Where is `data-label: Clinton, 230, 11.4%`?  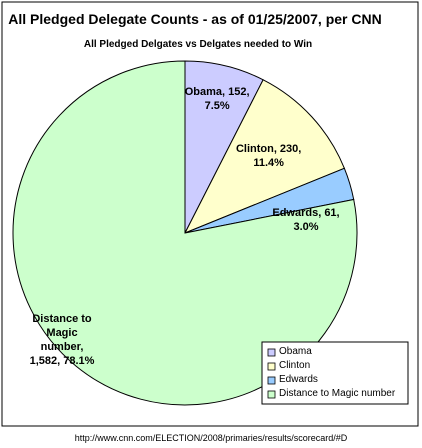 data-label: Clinton, 230, 11.4% is located at coordinates (268, 156).